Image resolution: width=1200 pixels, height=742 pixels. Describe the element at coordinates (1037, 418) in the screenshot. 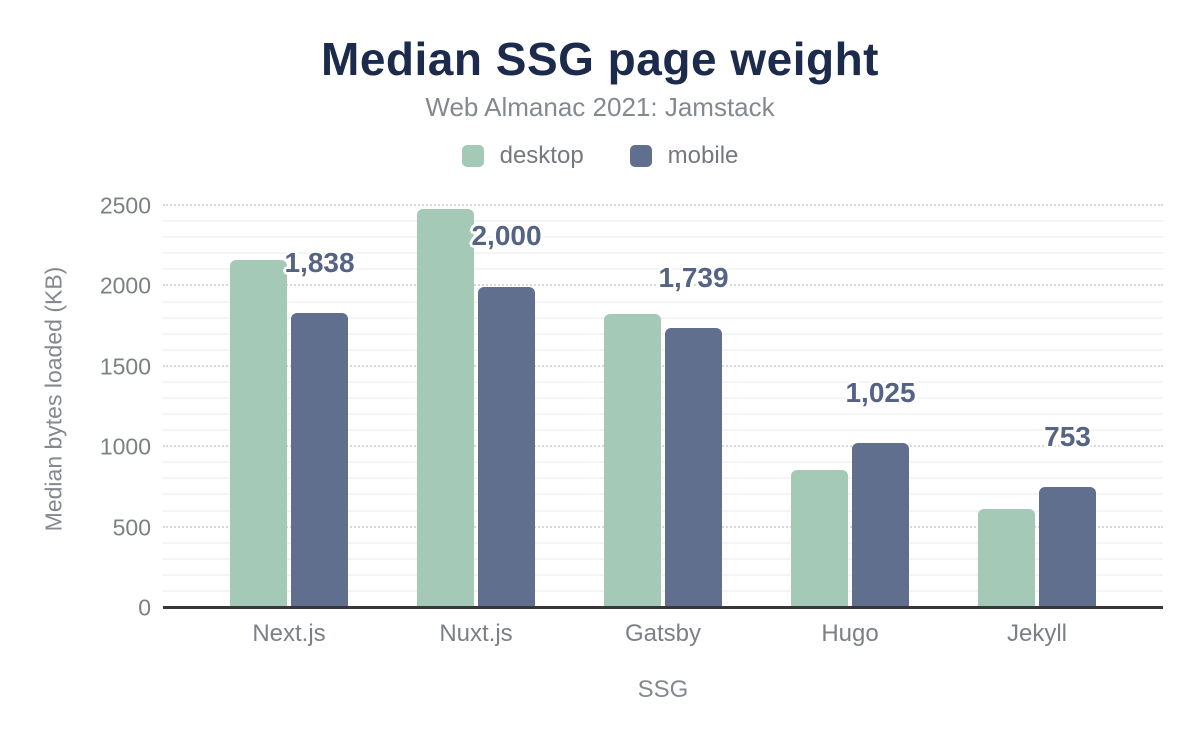

I see `bar-group-Jekyll: 753 Jekyll` at that location.